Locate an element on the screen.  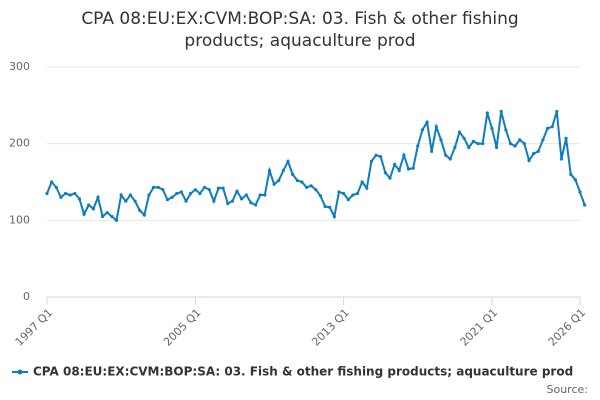
y-tick-label: 300 is located at coordinates (19, 66).